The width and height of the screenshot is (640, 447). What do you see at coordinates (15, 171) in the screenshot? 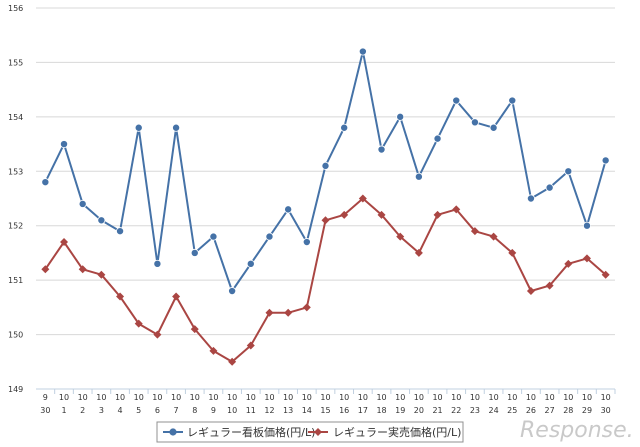
I see `y-tick-label: 153` at bounding box center [15, 171].